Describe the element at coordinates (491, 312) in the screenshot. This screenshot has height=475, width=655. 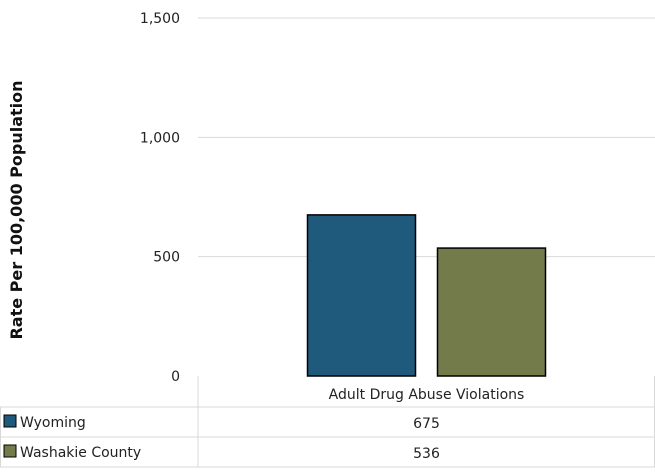
I see `bar-washakie-county` at that location.